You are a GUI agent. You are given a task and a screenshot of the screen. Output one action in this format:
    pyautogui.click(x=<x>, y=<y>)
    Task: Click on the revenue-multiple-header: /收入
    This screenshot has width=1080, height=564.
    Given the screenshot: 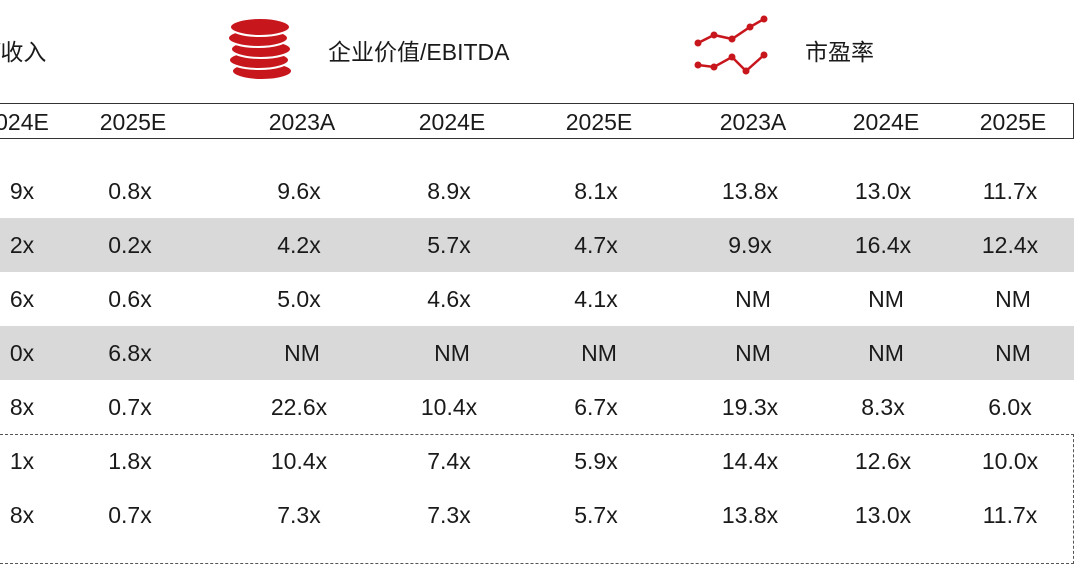 What is the action you would take?
    pyautogui.click(x=23, y=52)
    